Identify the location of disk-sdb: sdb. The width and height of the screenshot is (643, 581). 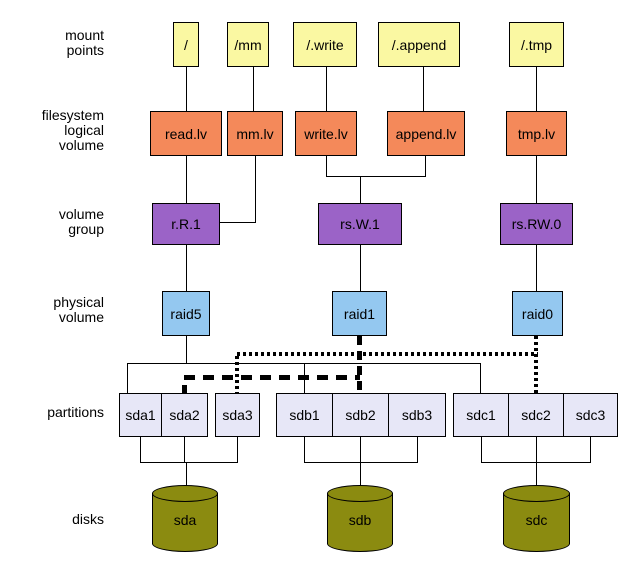
(360, 518).